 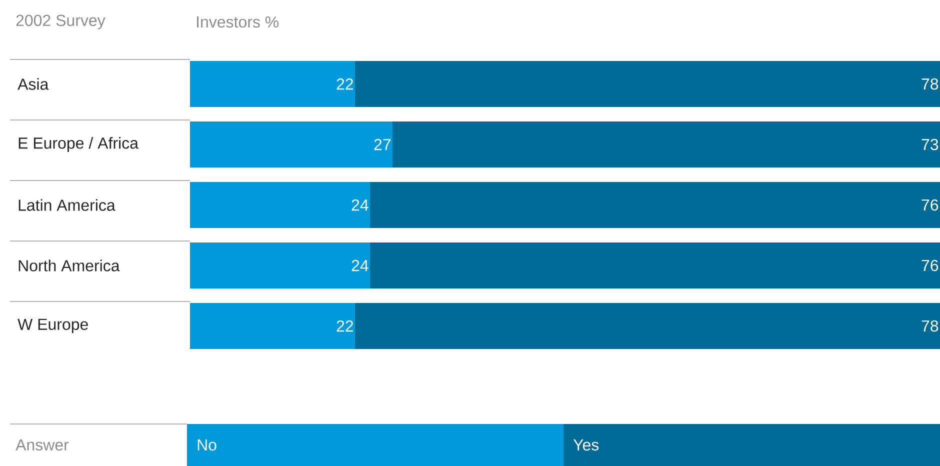 I want to click on text: No, so click(x=207, y=445).